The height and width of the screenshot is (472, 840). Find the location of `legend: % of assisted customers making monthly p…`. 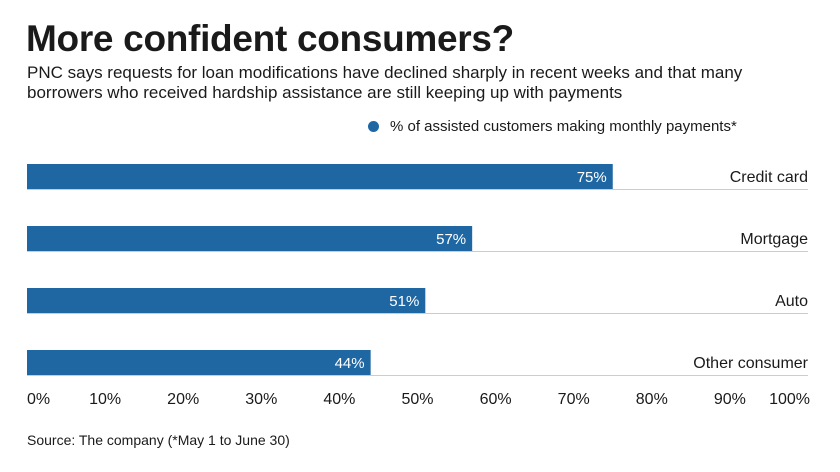

legend: % of assisted customers making monthly p… is located at coordinates (552, 126).